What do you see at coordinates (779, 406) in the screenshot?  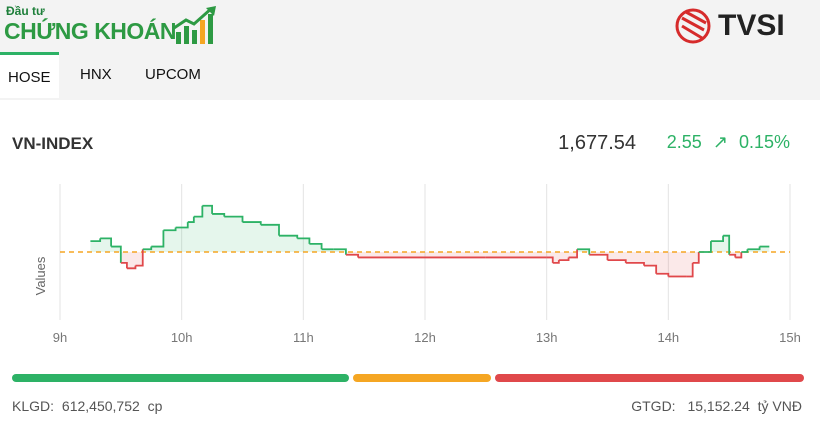 I see `value-unit: tỷ VNĐ` at bounding box center [779, 406].